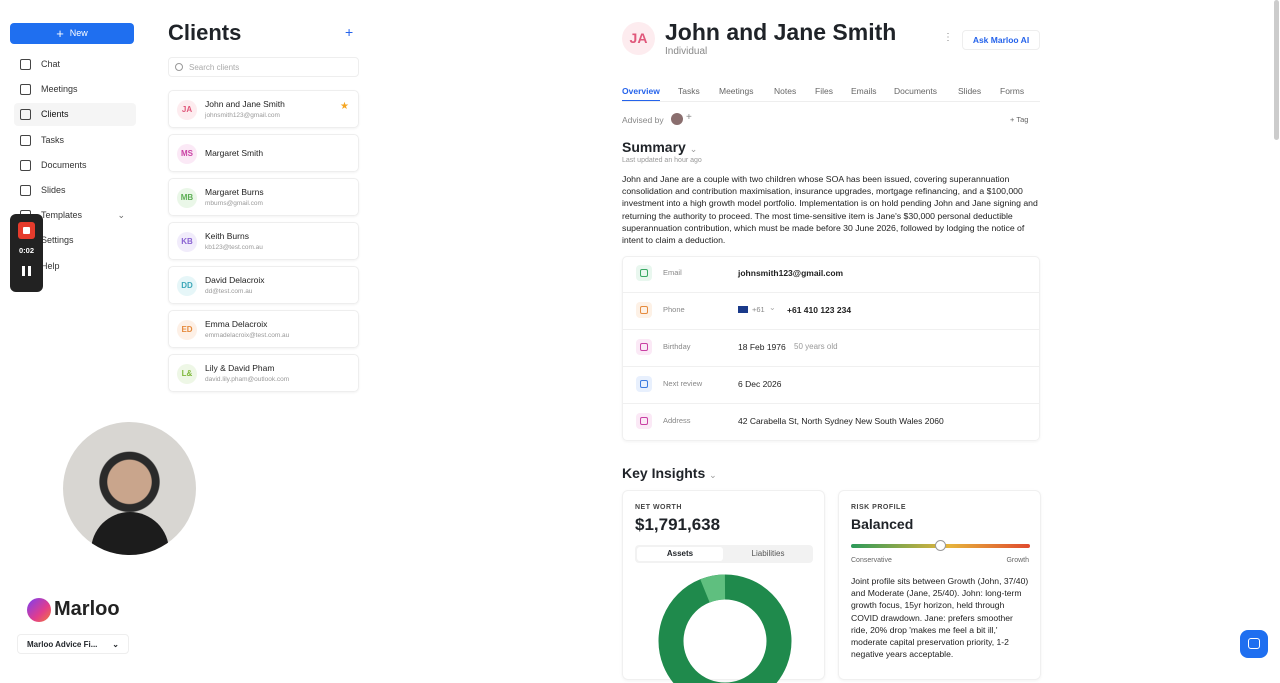 The width and height of the screenshot is (1280, 683). I want to click on pause-icon, so click(26, 271).